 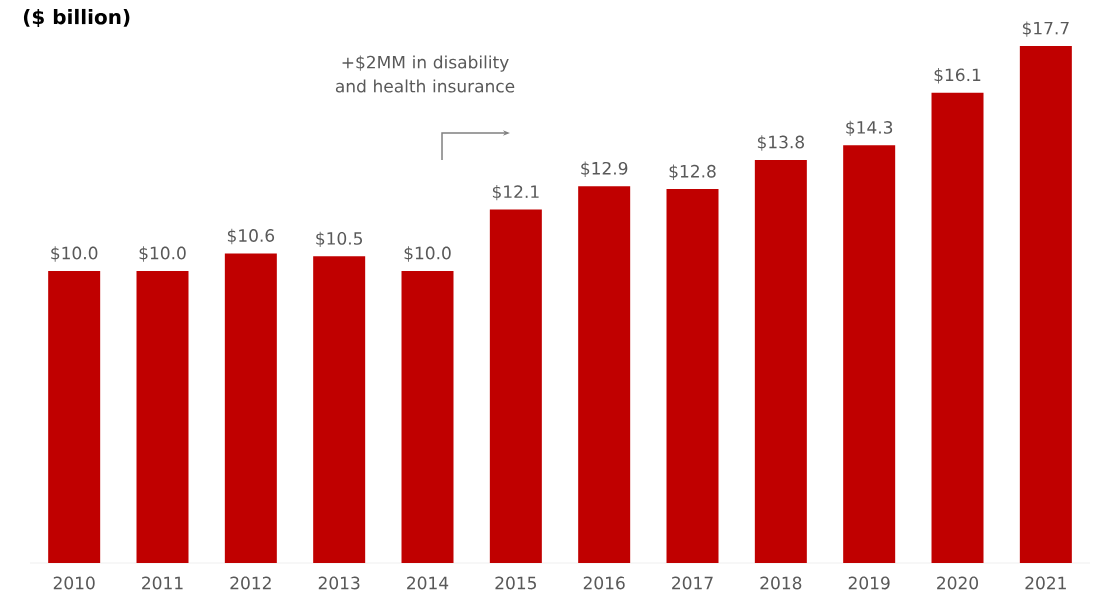 What do you see at coordinates (781, 583) in the screenshot?
I see `x-tick-label: 2018` at bounding box center [781, 583].